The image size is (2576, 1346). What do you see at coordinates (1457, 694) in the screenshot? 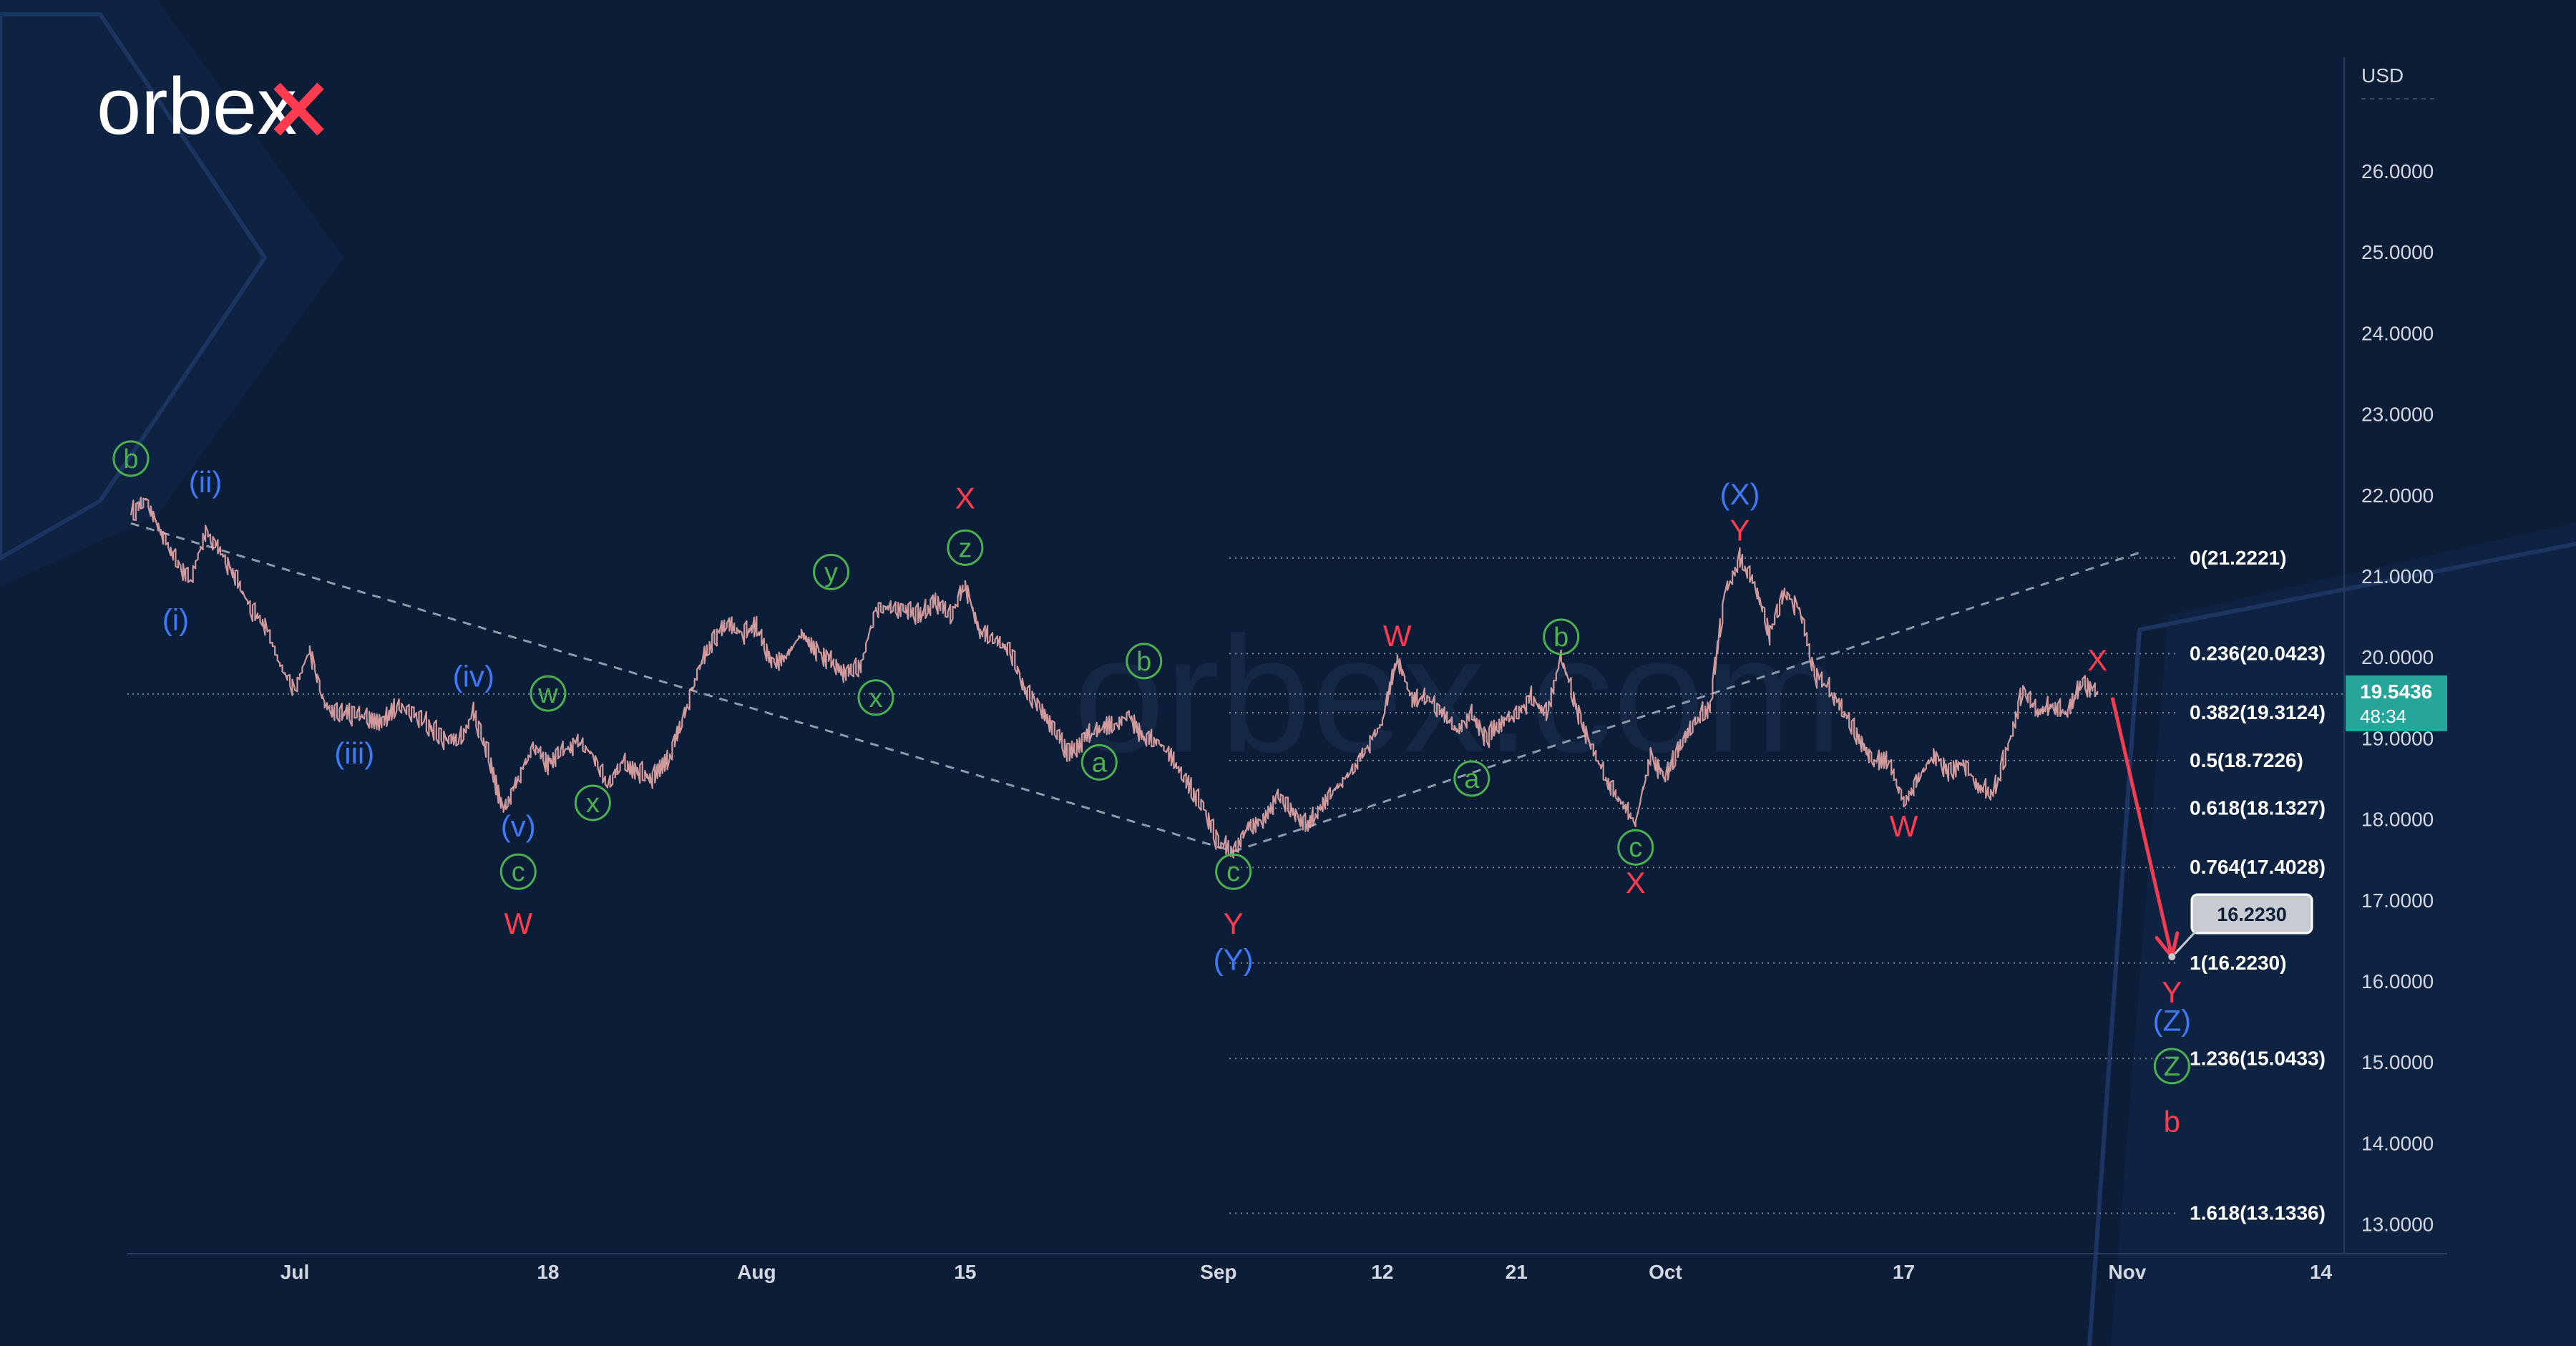
I see `watermark: orbex.com` at bounding box center [1457, 694].